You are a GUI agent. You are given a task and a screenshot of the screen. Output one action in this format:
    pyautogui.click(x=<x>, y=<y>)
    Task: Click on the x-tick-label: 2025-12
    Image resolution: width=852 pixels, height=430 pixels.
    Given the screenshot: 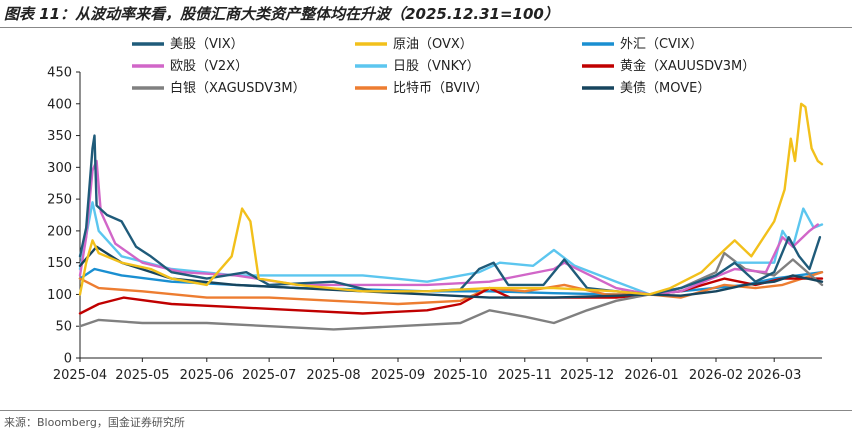 What is the action you would take?
    pyautogui.click(x=587, y=375)
    